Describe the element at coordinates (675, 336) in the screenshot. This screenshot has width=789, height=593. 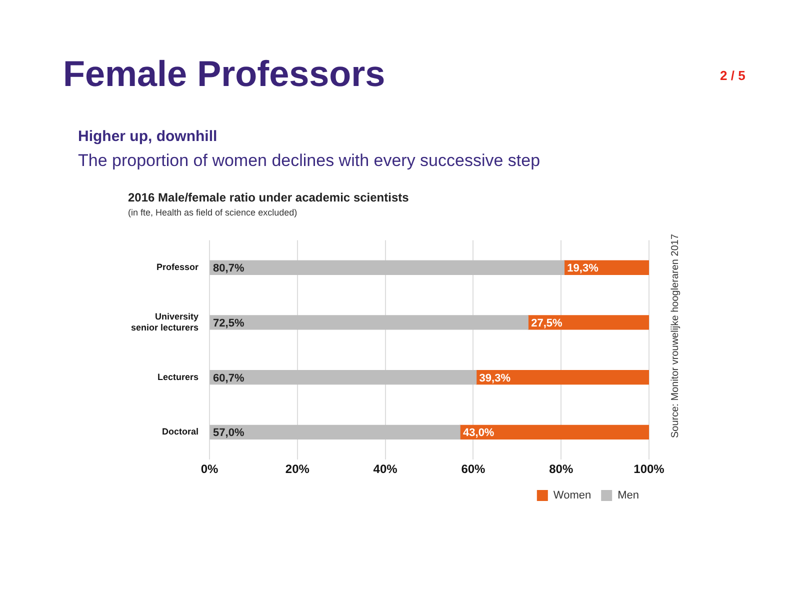
I see `source-note: Source: Monitor vrouwelijke hoogleraren 2017` at that location.